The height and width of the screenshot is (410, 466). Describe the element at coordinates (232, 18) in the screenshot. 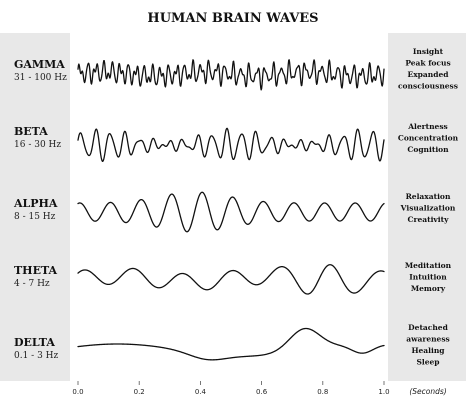

I see `diagram-title: HUMAN BRAIN WAVES` at that location.